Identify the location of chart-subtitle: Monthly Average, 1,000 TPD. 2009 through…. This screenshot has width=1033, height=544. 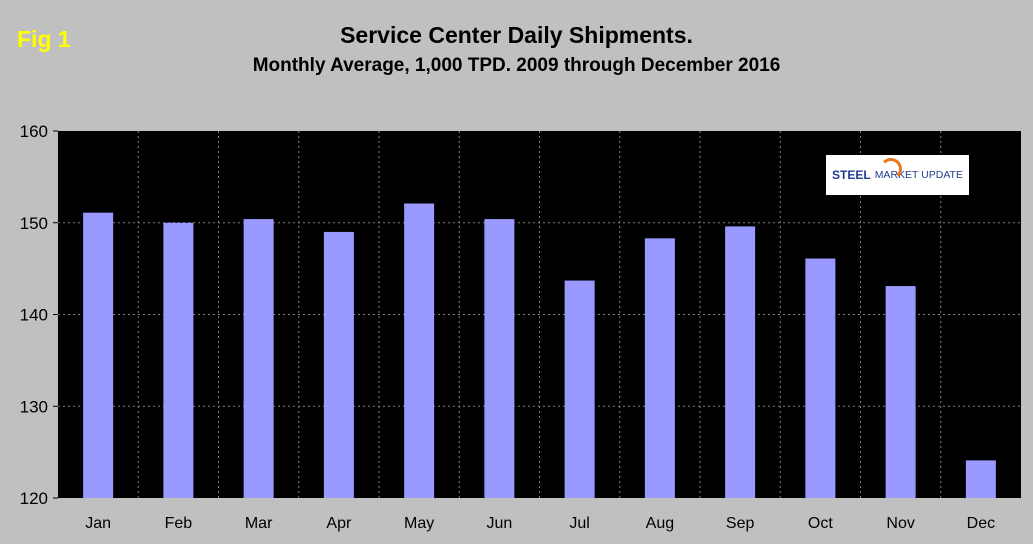
(516, 65).